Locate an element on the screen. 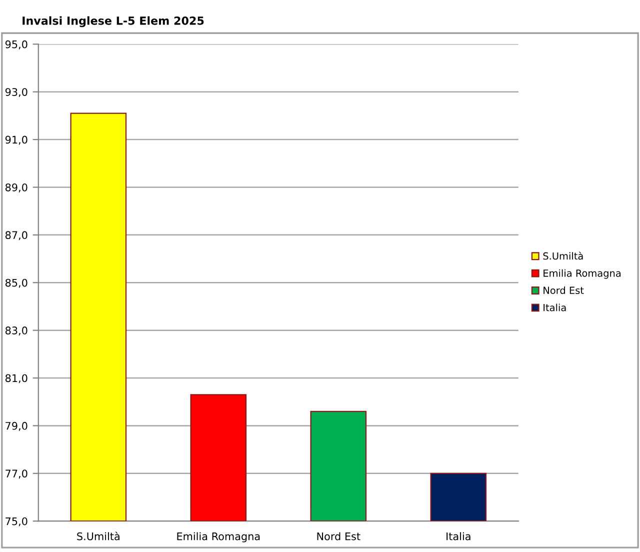 The width and height of the screenshot is (640, 552). legend-label: S.Umiltà is located at coordinates (563, 256).